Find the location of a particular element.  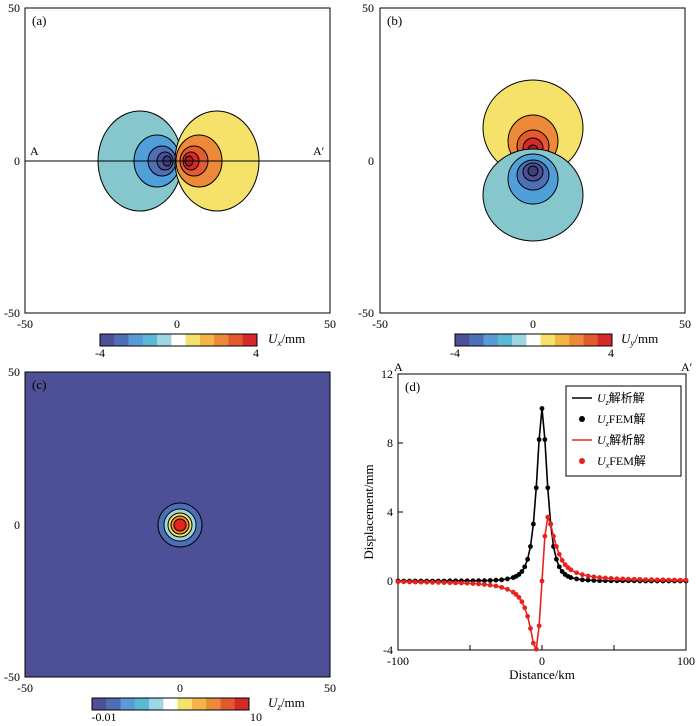

panel-a-xtick-right: 50 is located at coordinates (330, 324).